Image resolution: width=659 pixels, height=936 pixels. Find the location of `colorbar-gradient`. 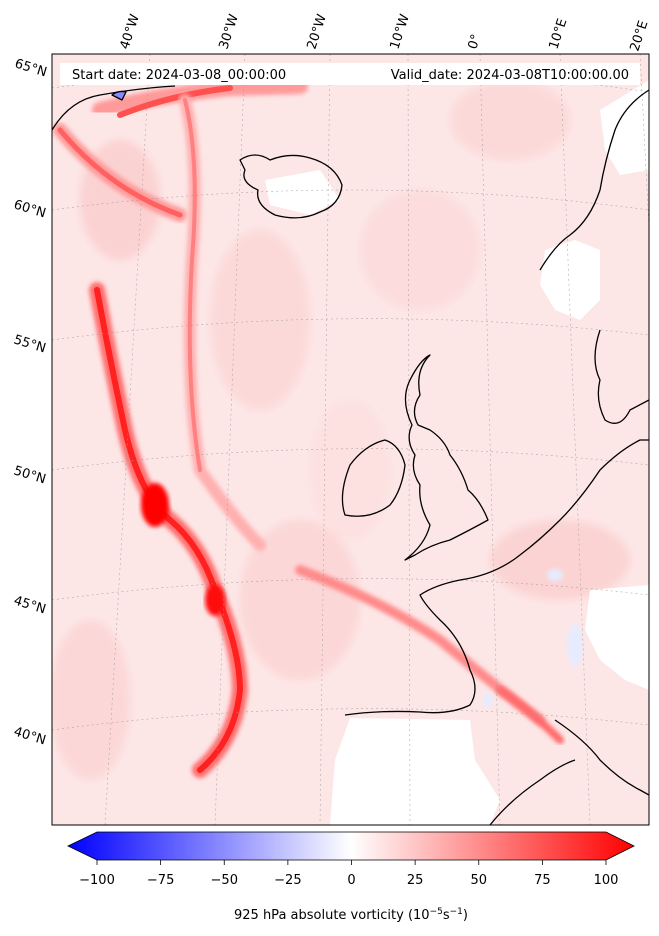

colorbar-gradient is located at coordinates (351, 846).